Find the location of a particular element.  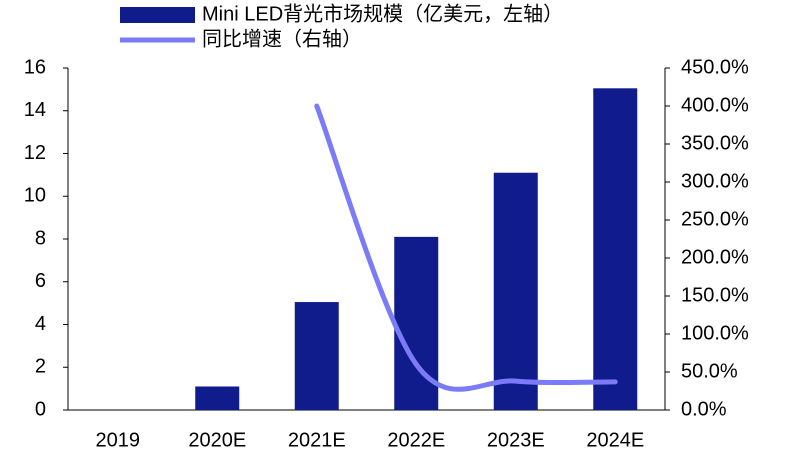

x-tick-label: 2021E is located at coordinates (317, 440).